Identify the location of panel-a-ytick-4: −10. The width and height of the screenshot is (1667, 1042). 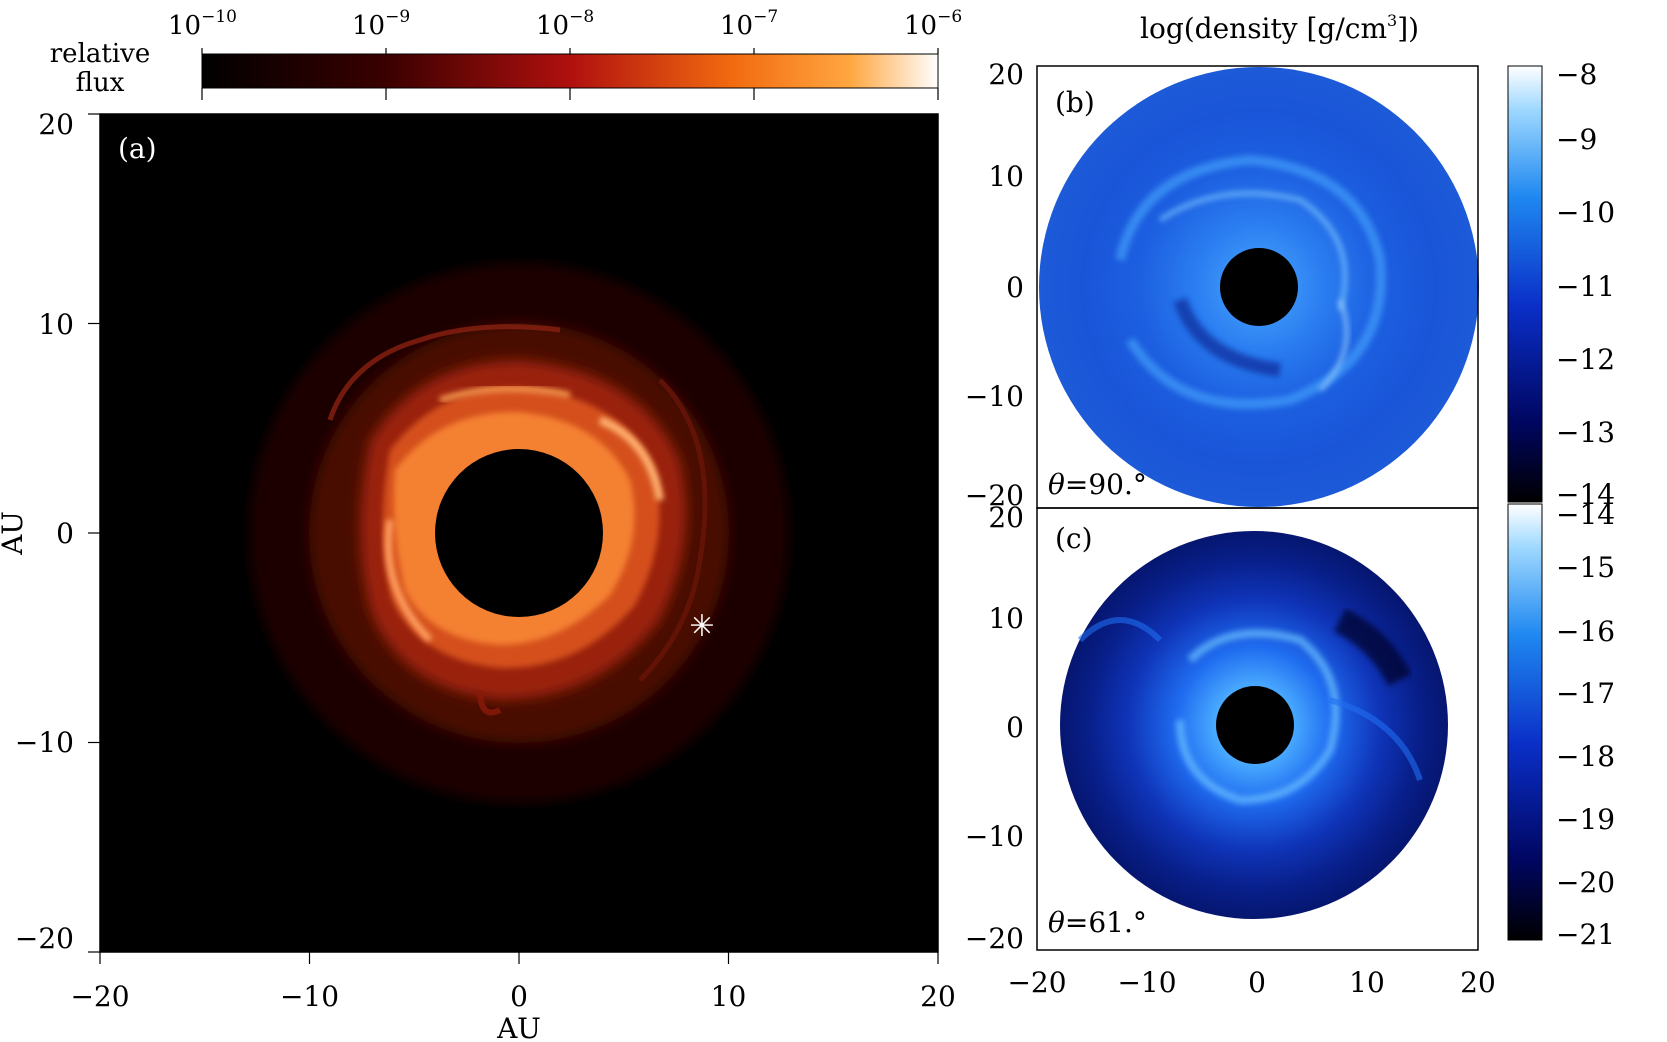
(44, 742).